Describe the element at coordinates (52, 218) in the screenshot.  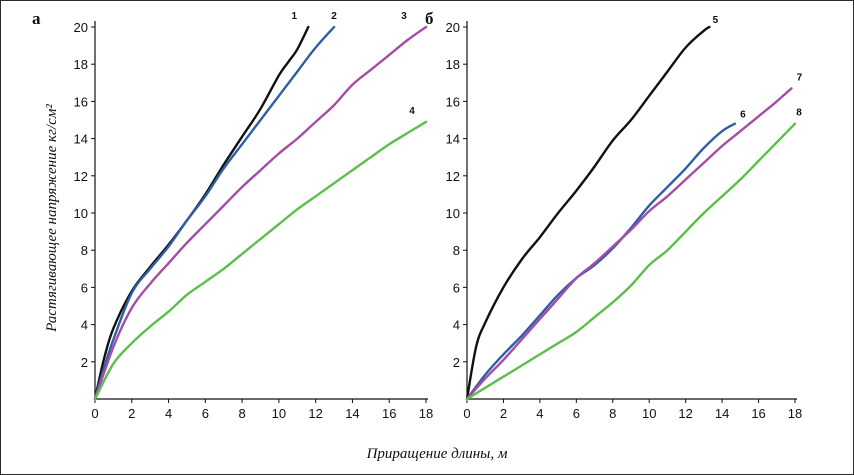
I see `y-axis-title: Растягивающее напряжение кг/см²` at that location.